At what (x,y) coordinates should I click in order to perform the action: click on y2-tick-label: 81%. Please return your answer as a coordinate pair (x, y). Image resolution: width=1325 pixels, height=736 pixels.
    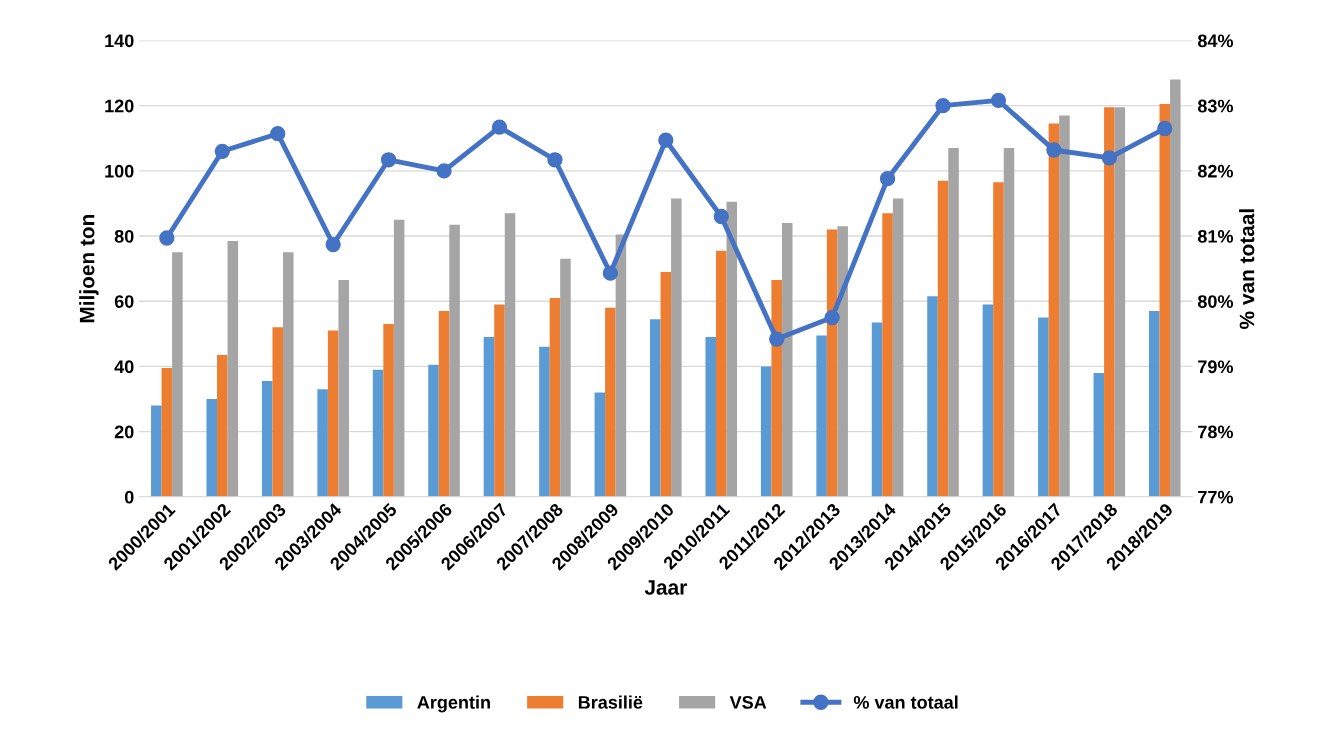
    Looking at the image, I should click on (1215, 236).